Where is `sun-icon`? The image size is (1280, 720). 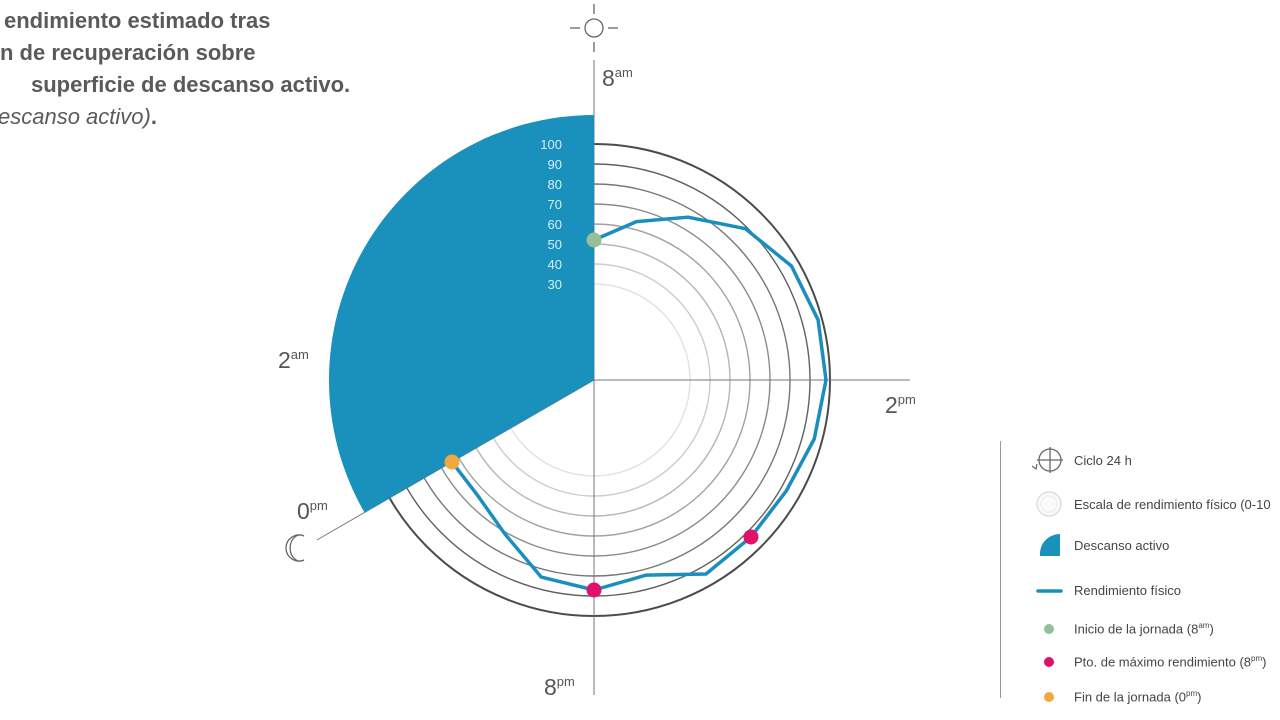 sun-icon is located at coordinates (594, 28).